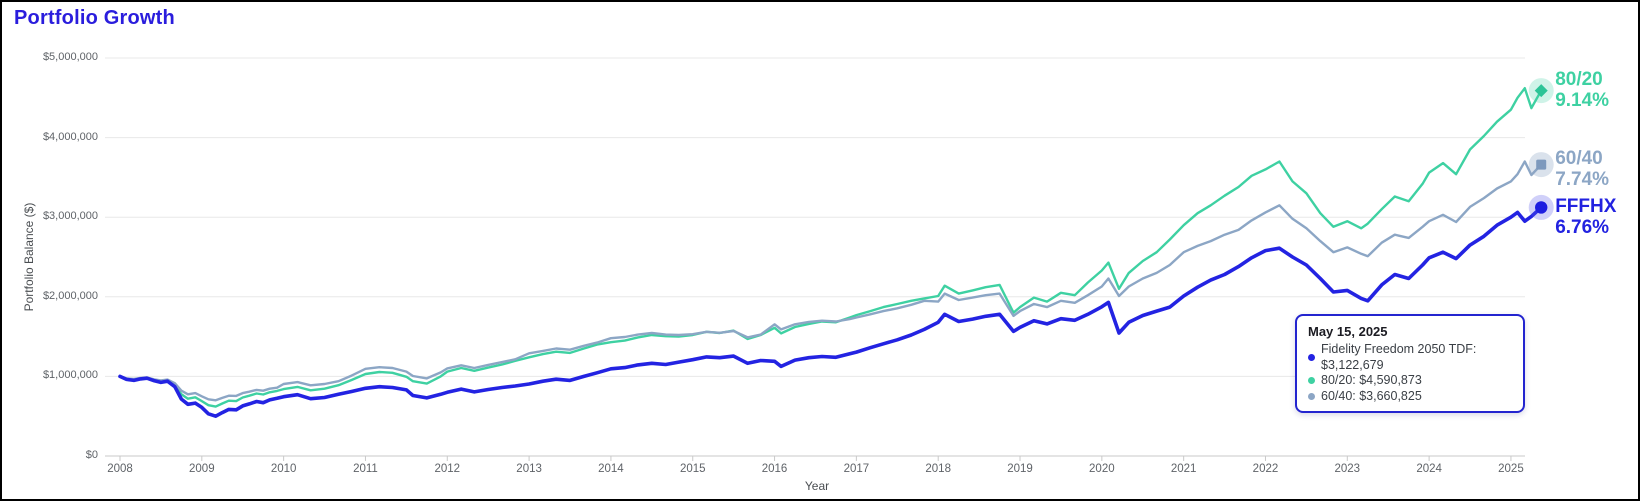 The image size is (1640, 503). I want to click on series-cagr-60-40: 7.74%, so click(1582, 179).